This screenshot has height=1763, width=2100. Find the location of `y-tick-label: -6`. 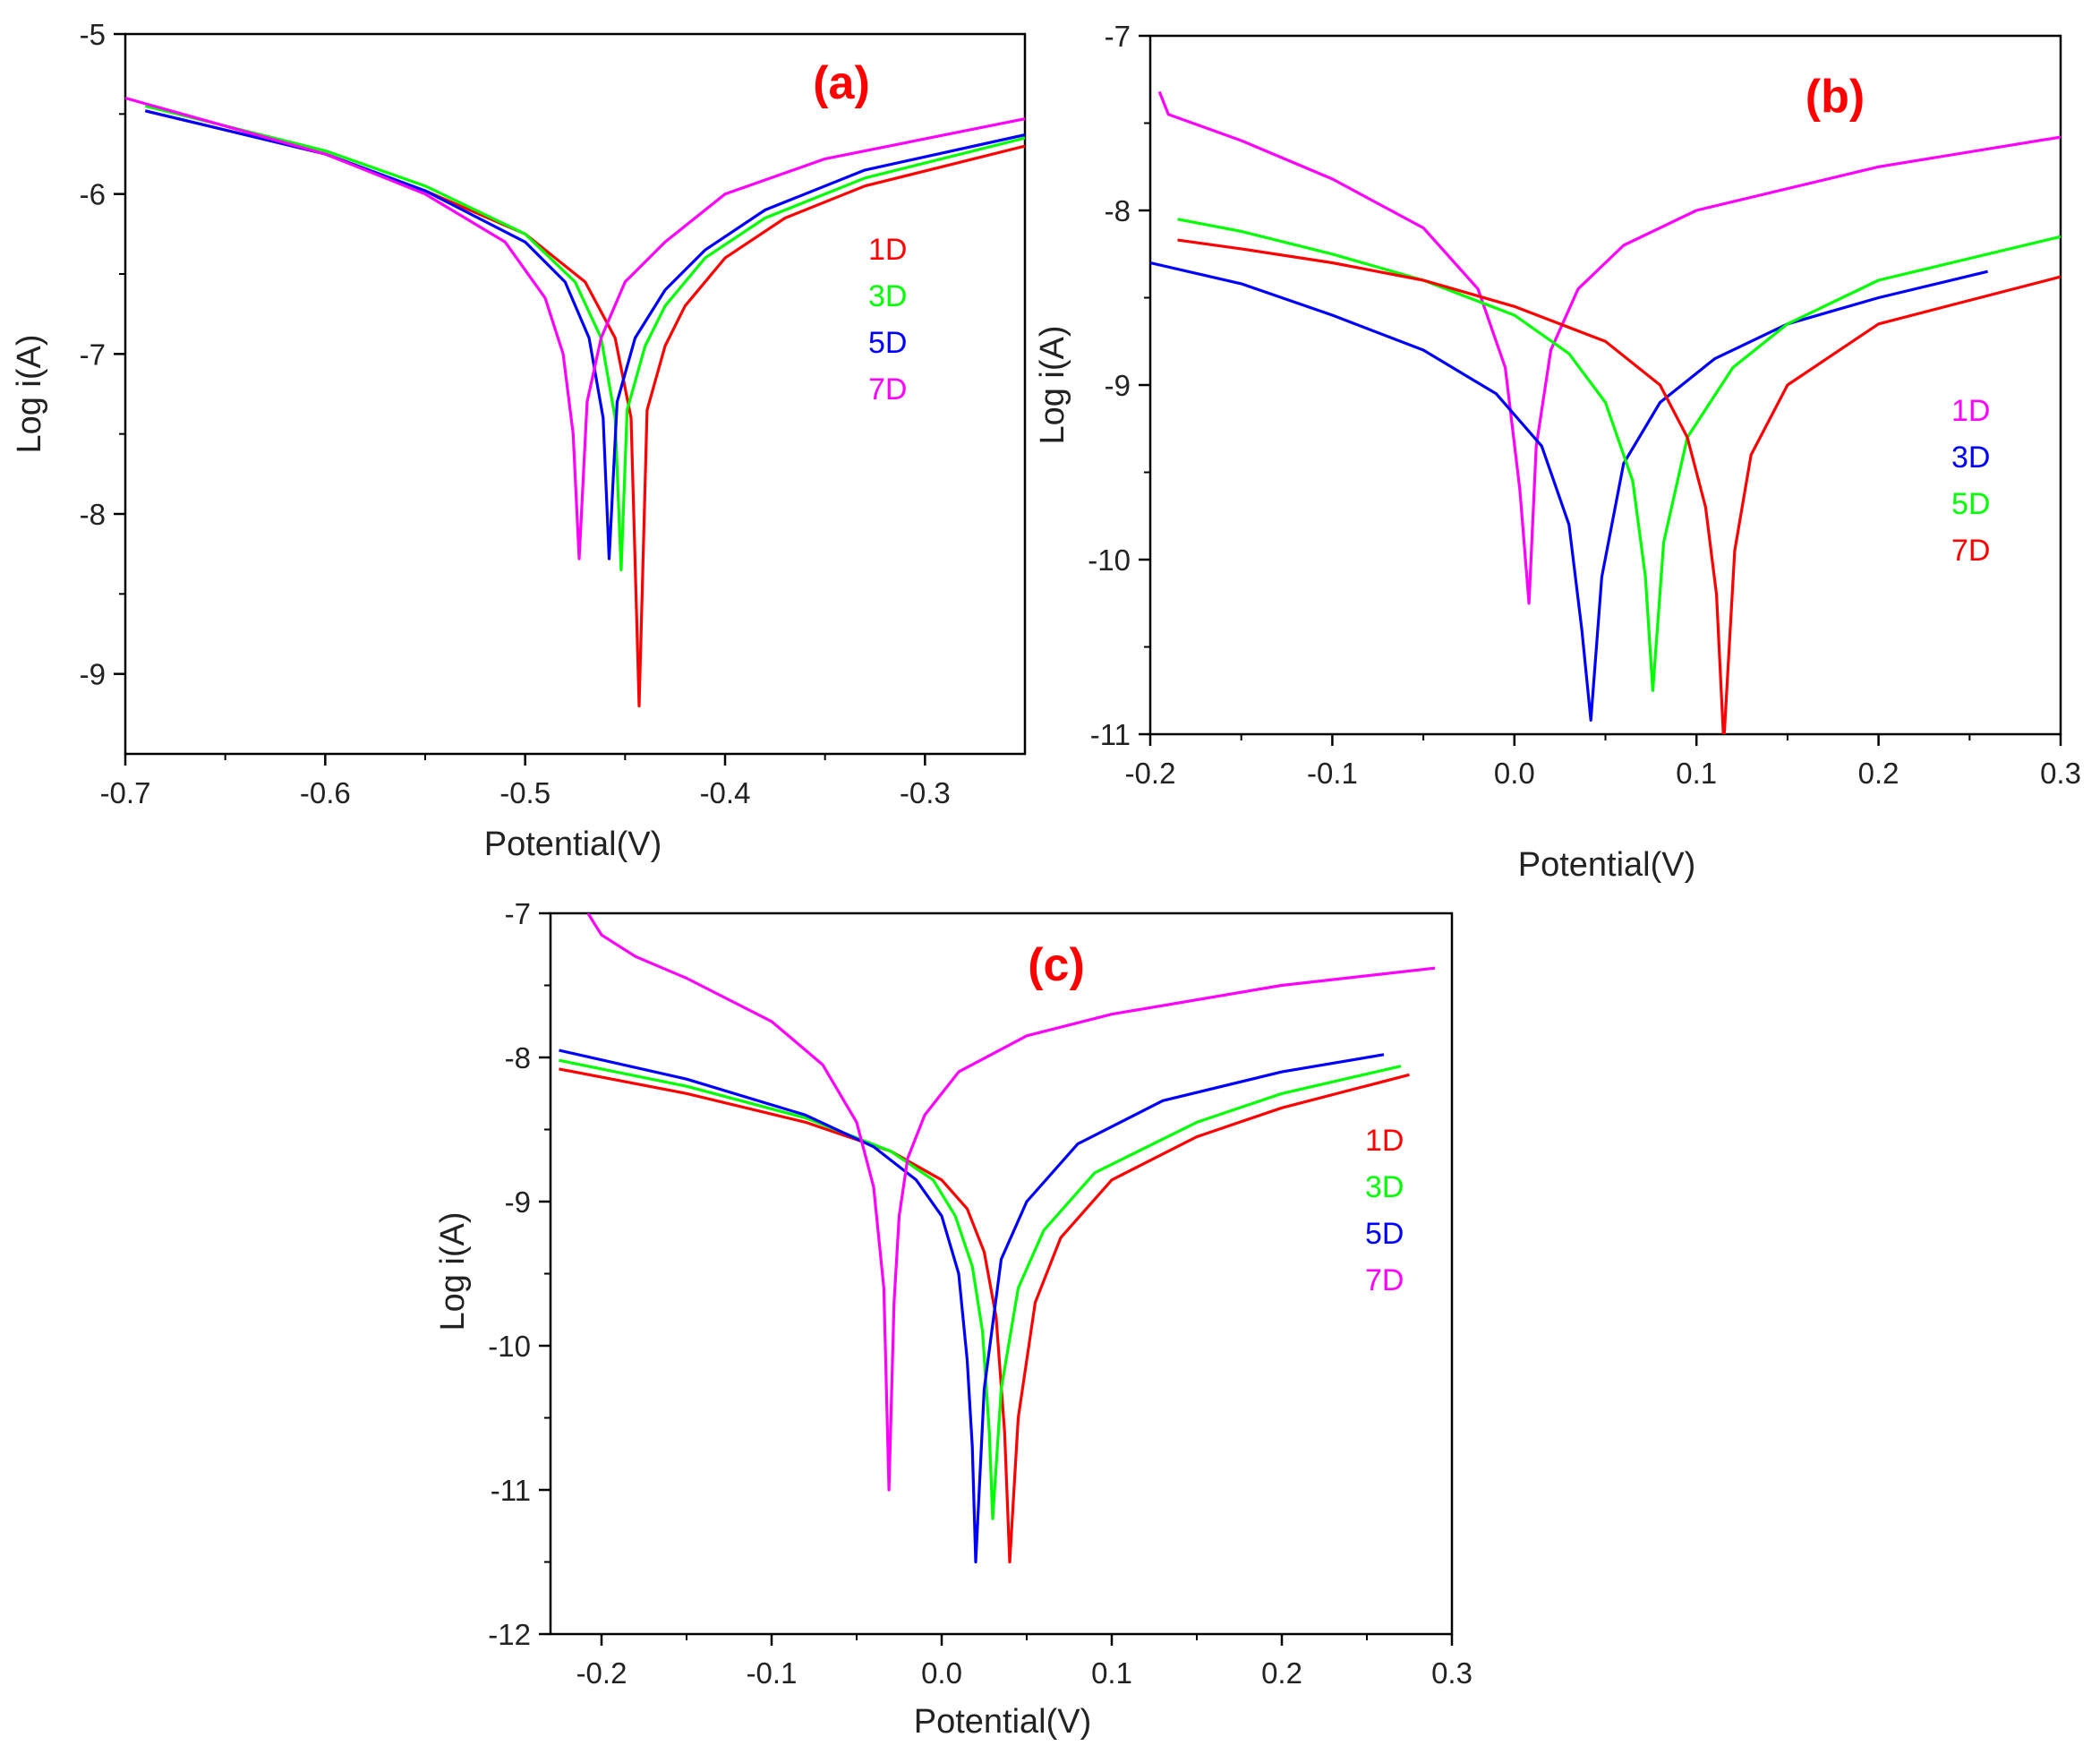

y-tick-label: -6 is located at coordinates (93, 194).